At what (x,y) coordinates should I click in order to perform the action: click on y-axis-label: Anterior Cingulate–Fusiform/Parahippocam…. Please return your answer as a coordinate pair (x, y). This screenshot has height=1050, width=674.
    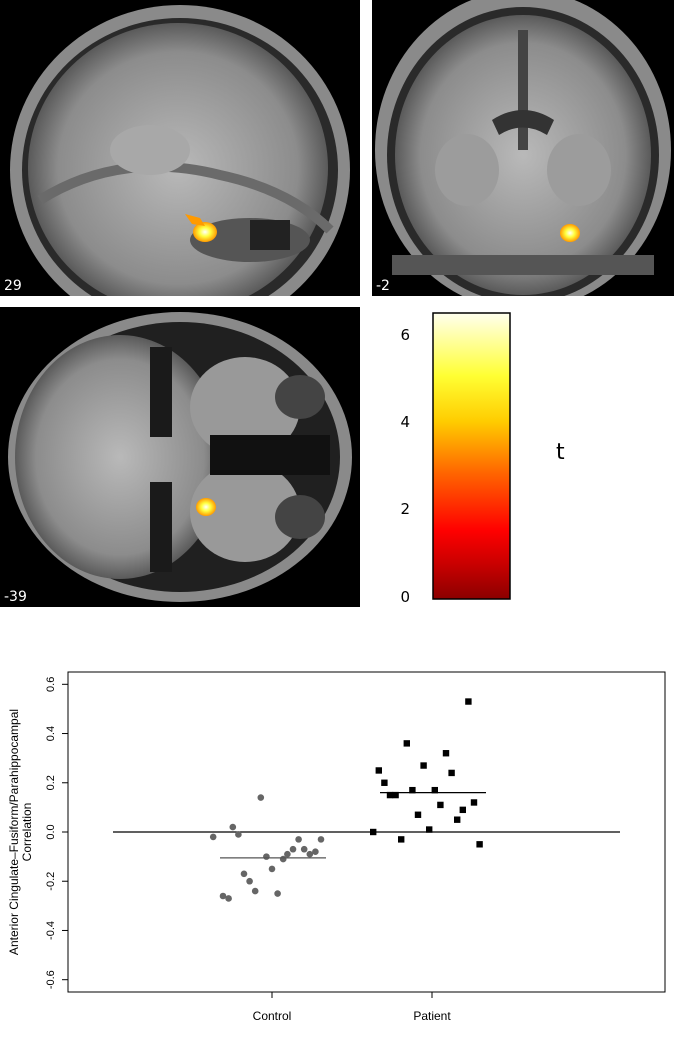
    Looking at the image, I should click on (20, 832).